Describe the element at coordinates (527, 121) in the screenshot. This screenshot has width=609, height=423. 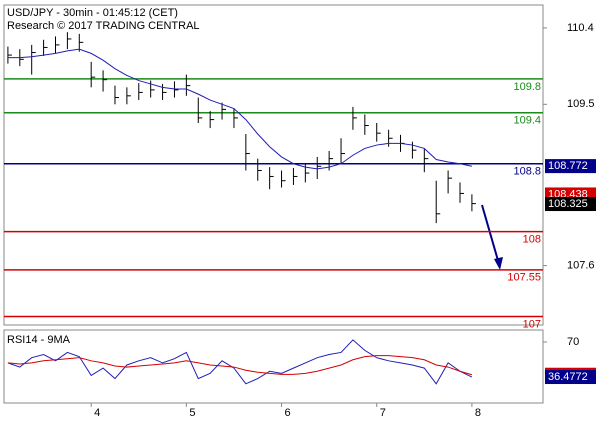
I see `level-label: 109.4` at that location.